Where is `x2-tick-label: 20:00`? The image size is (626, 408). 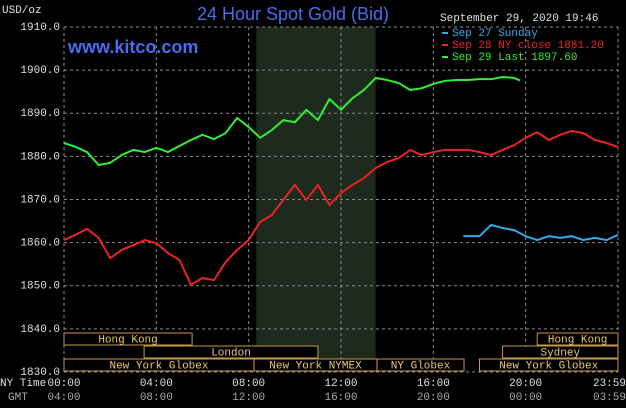 x2-tick-label: 20:00 is located at coordinates (433, 398).